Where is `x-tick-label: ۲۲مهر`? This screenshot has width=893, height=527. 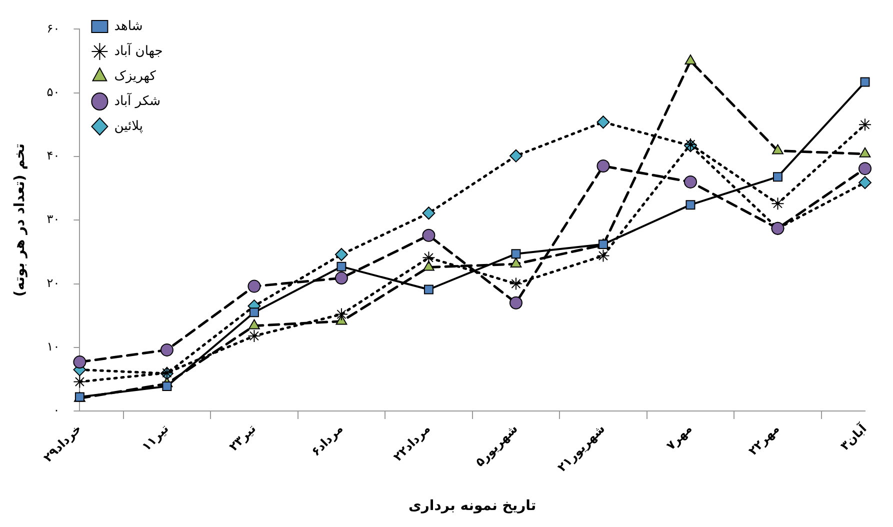
x-tick-label: ۲۲مهر is located at coordinates (764, 440).